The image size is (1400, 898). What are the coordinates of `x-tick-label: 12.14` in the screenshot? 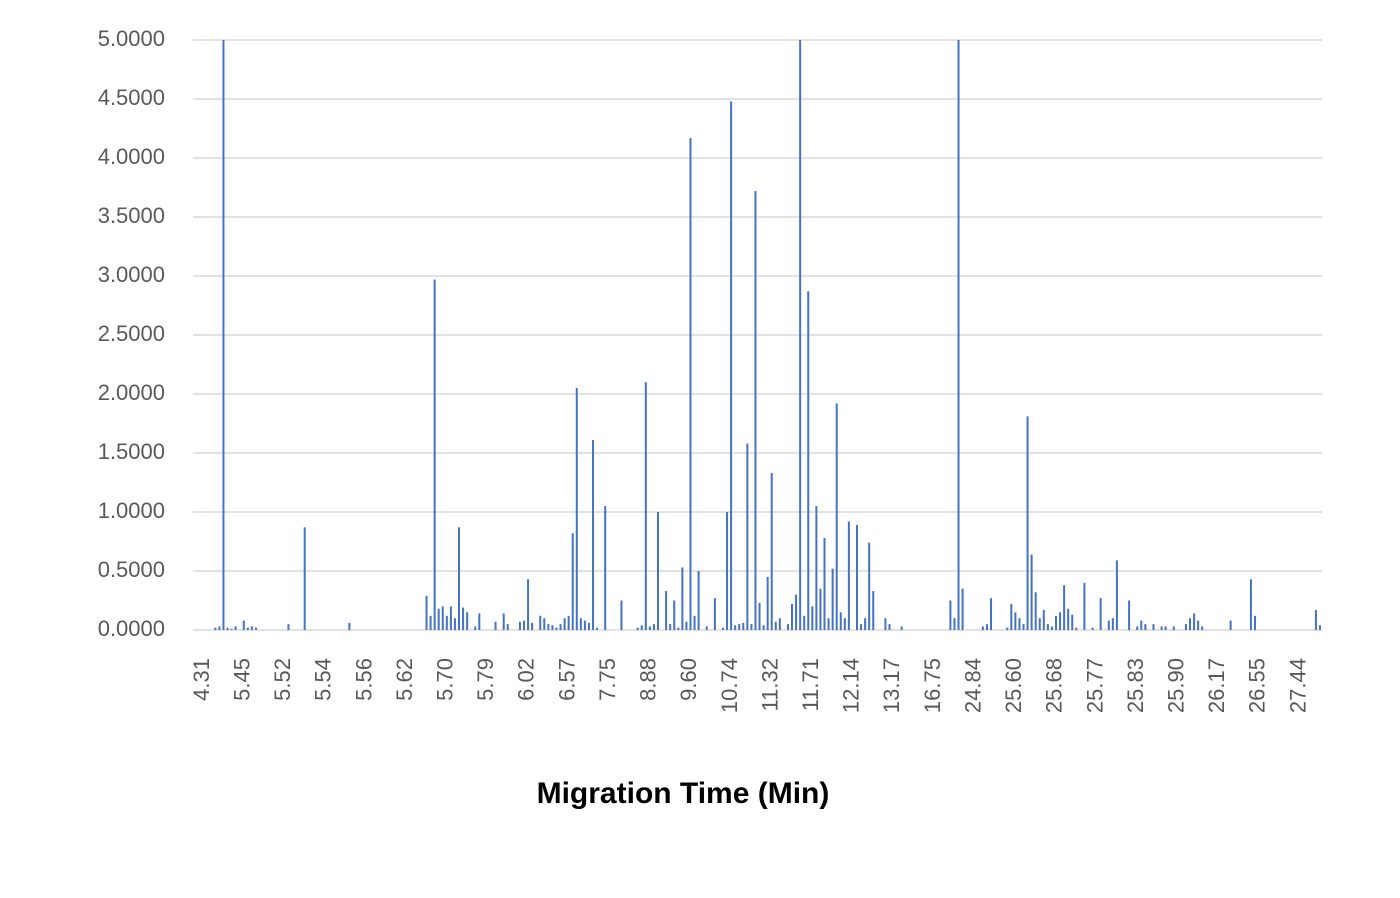 It's located at (851, 685).